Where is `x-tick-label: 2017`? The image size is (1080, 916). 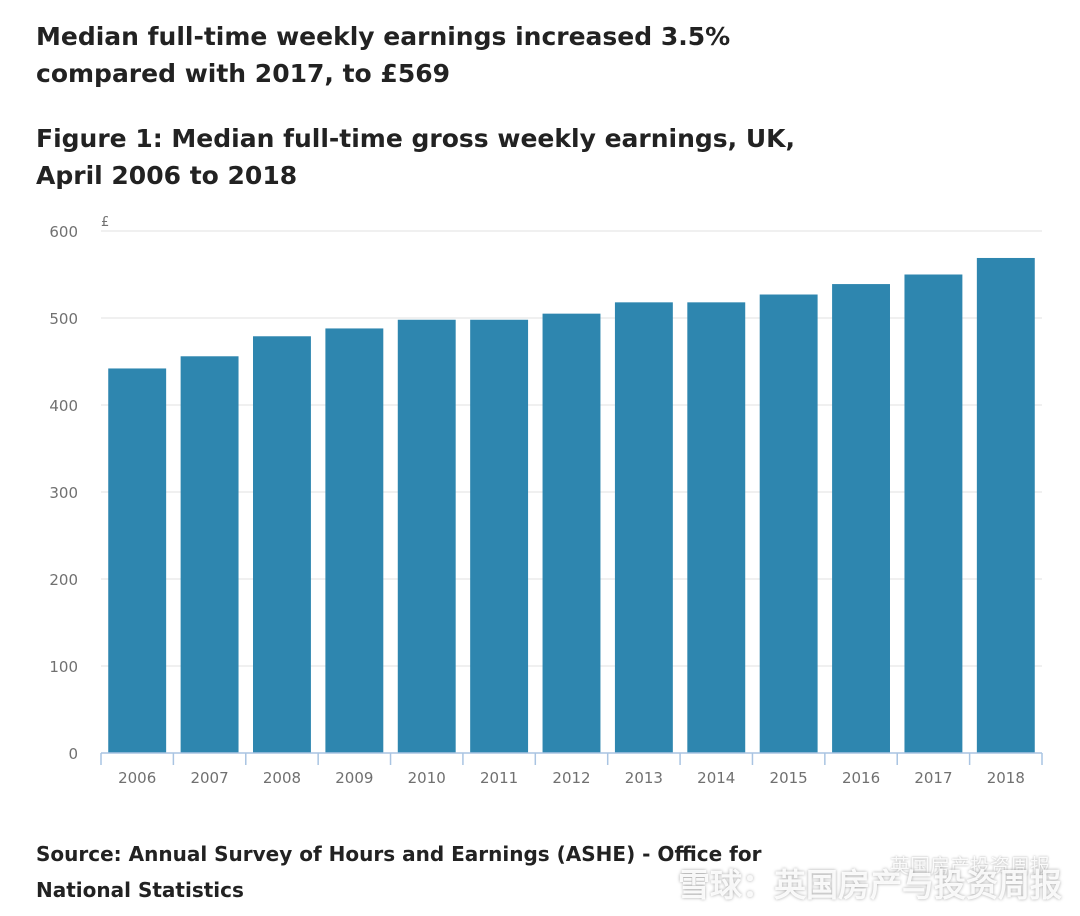
x-tick-label: 2017 is located at coordinates (933, 778).